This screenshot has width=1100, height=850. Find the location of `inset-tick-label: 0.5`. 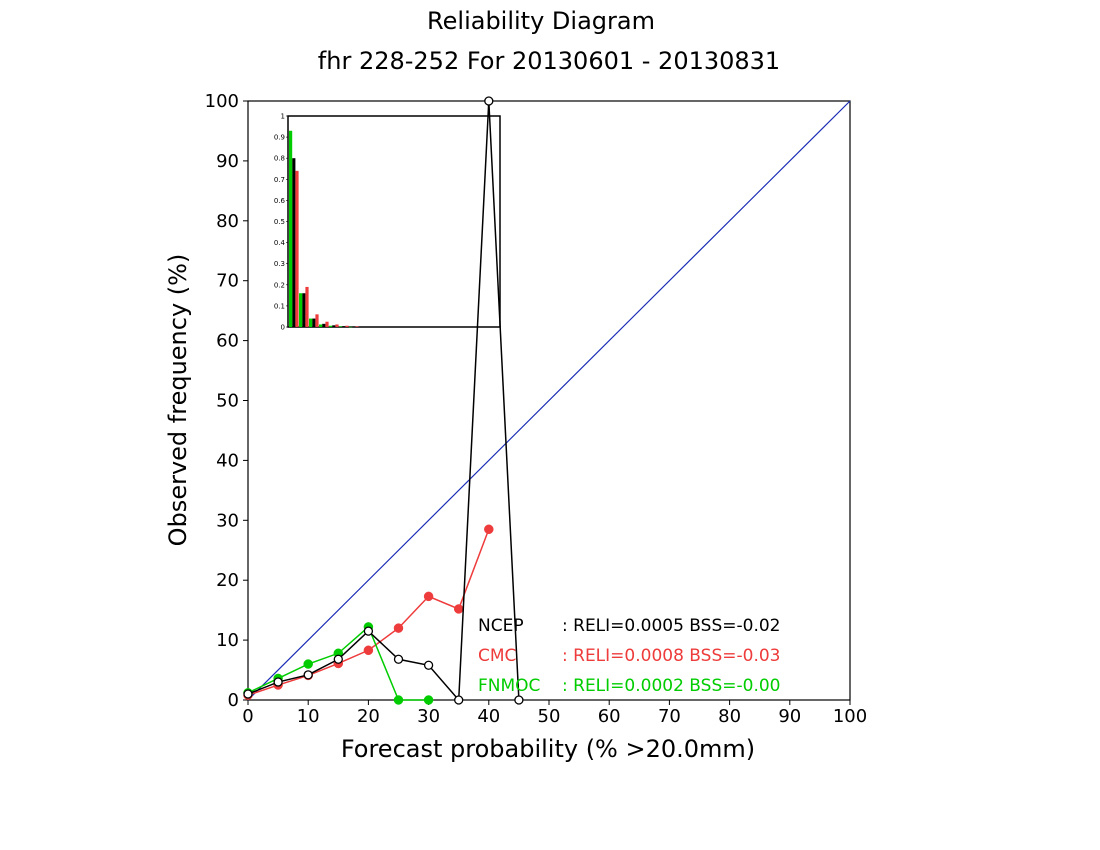

inset-tick-label: 0.5 is located at coordinates (279, 222).